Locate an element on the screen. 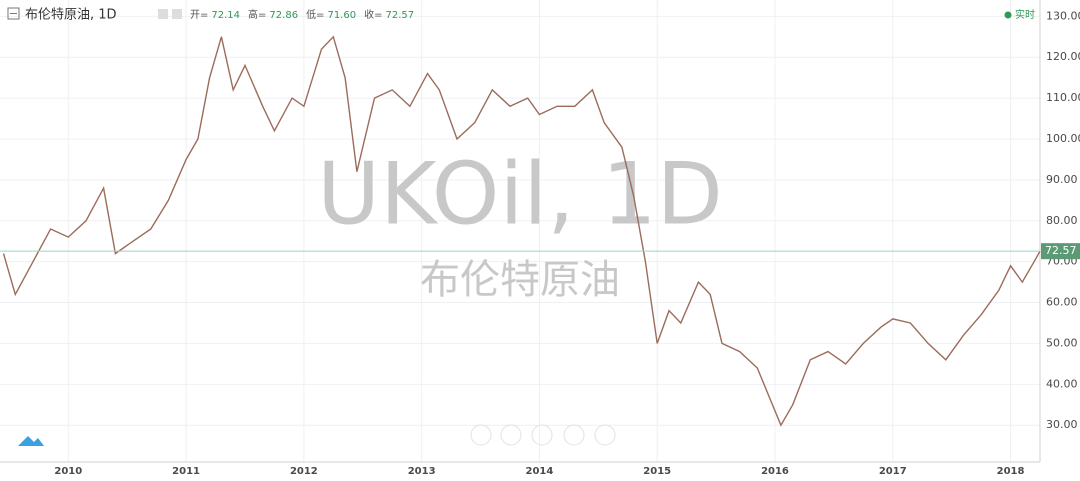  status-dot is located at coordinates (1008, 15).